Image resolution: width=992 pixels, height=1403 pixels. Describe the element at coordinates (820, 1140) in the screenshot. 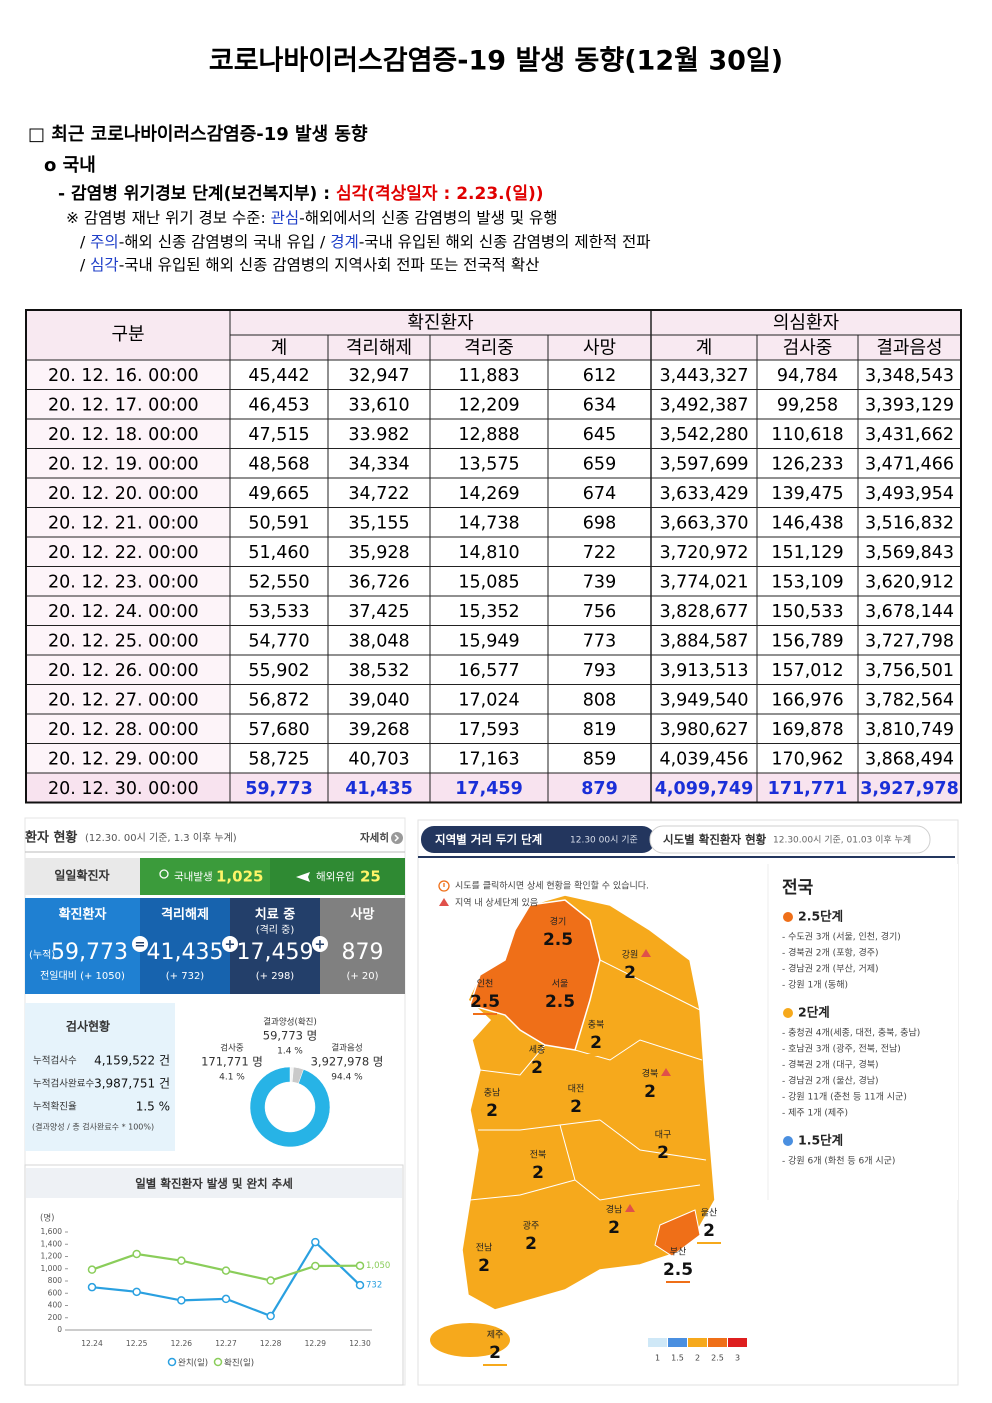

I see `group-title: 1.5단계` at that location.